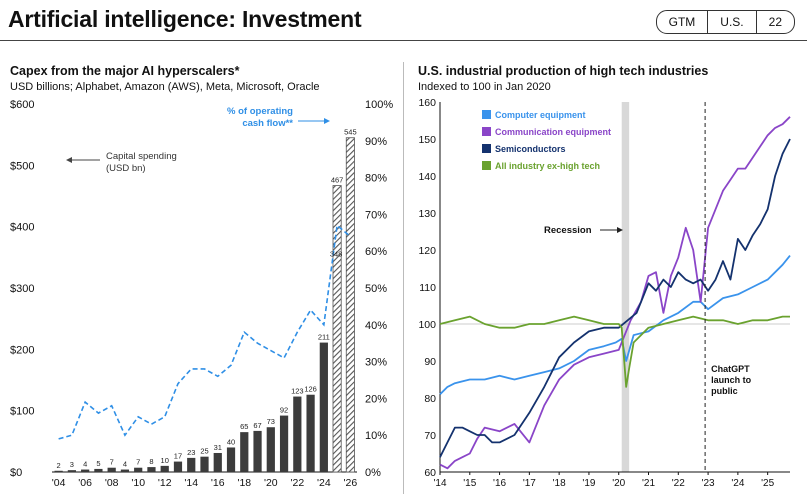 The image size is (807, 500). Describe the element at coordinates (376, 252) in the screenshot. I see `right-y-tick-label: 60%` at that location.